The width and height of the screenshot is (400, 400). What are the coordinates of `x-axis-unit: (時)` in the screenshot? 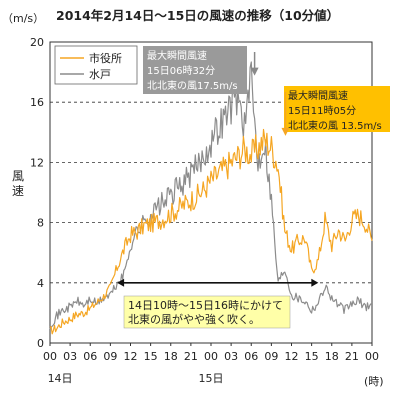 It's located at (374, 381).